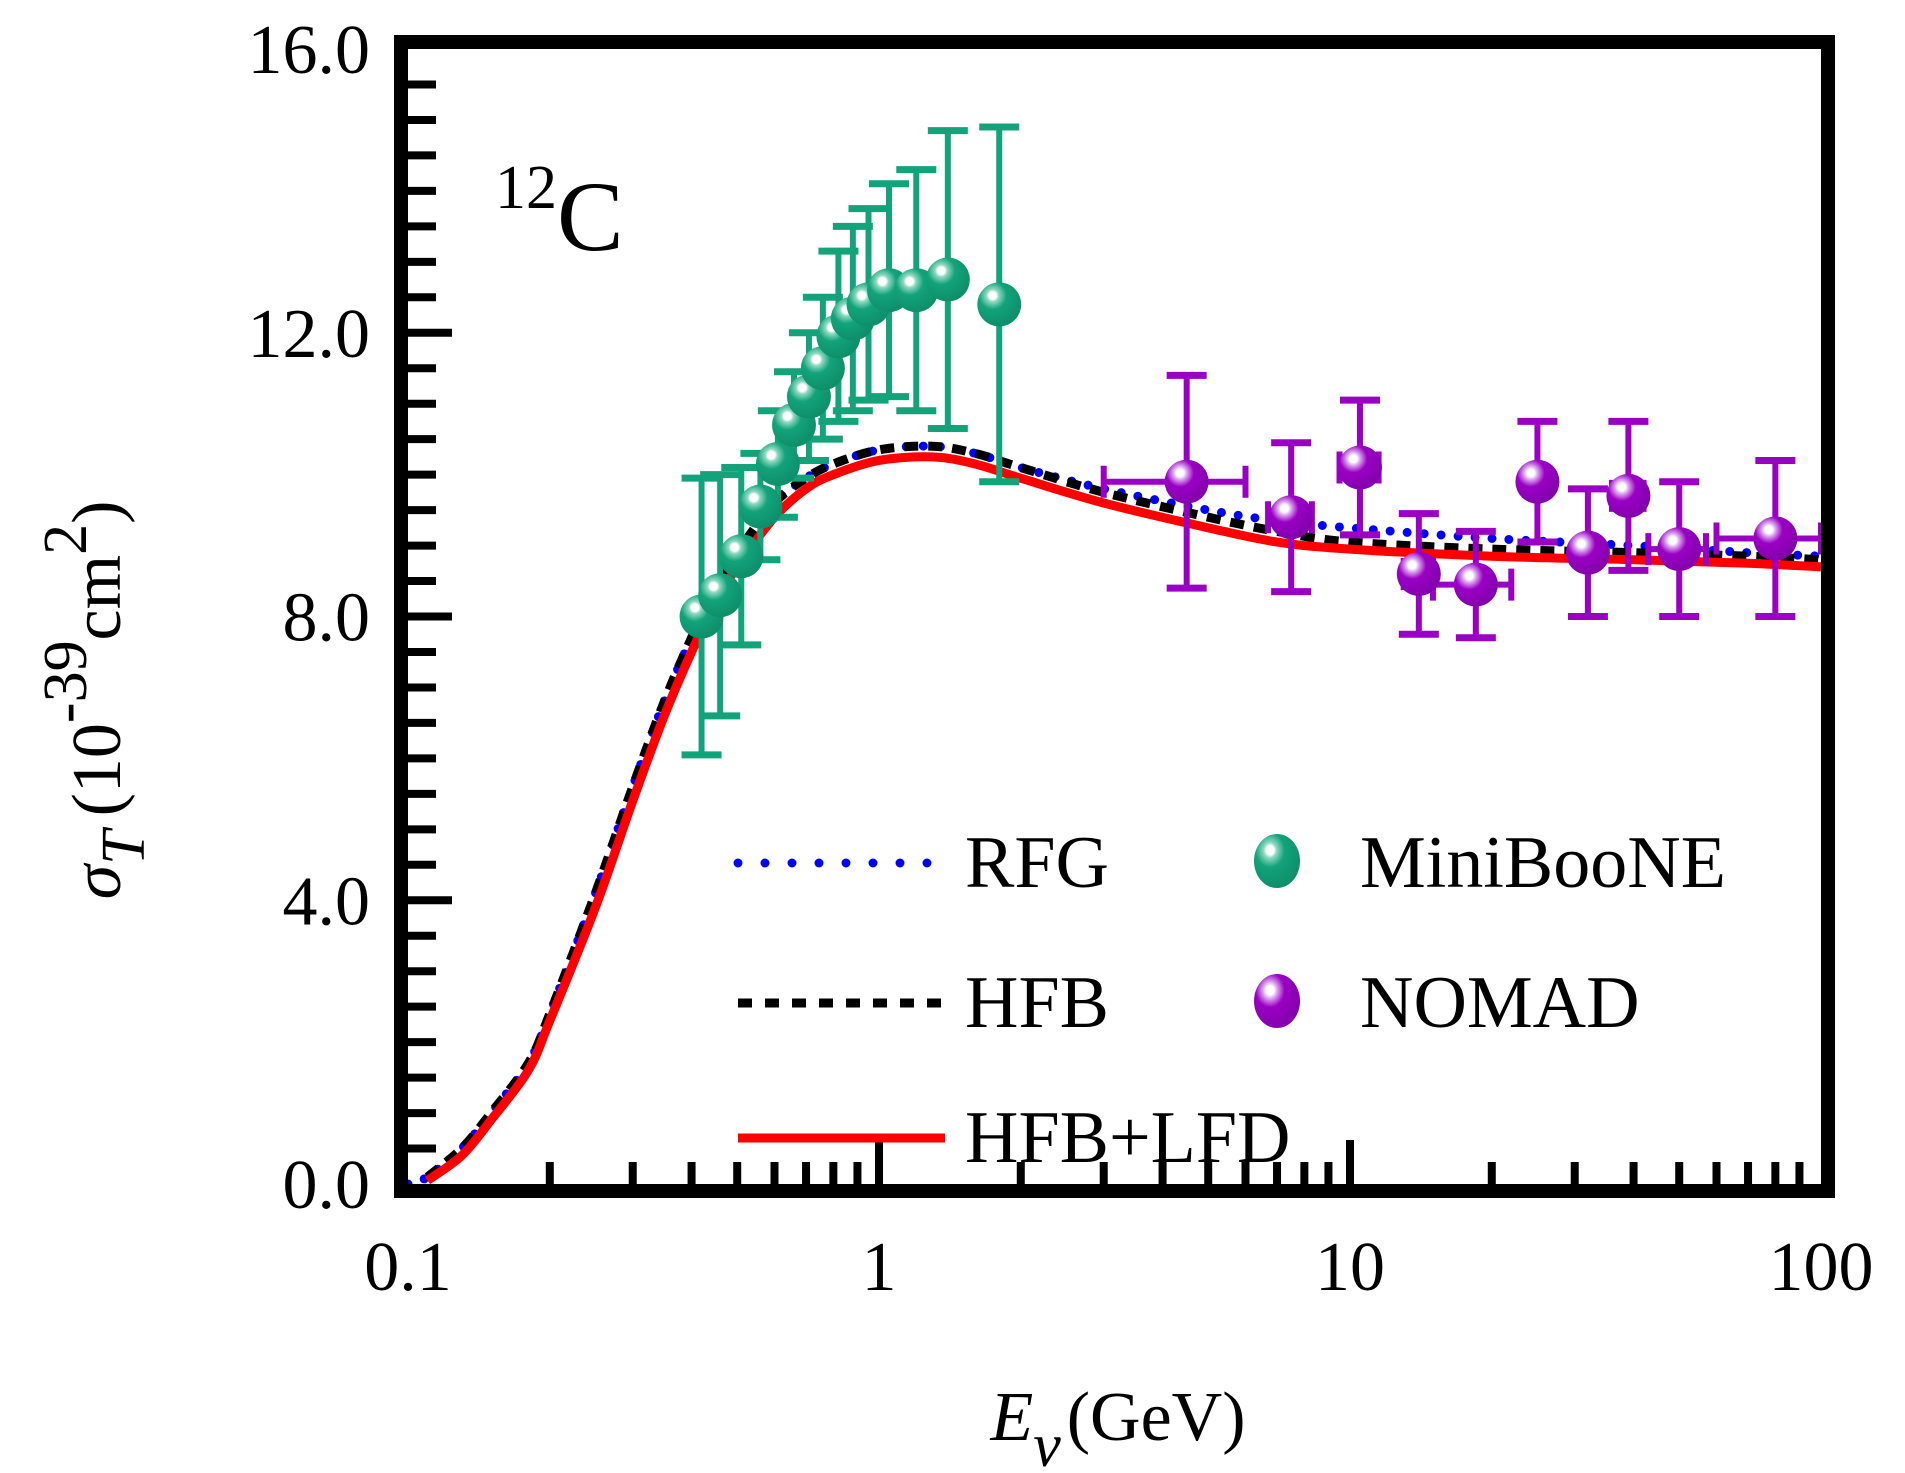 The image size is (1905, 1473). Describe the element at coordinates (66, 539) in the screenshot. I see `y-axis-unit-exp2: 2` at that location.